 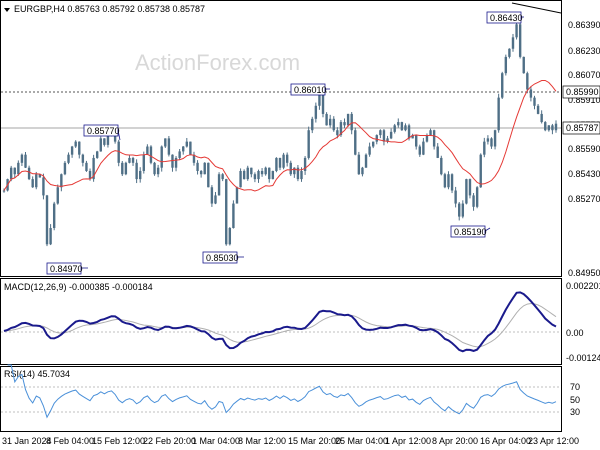 I want to click on rsi-panel, so click(x=281, y=399).